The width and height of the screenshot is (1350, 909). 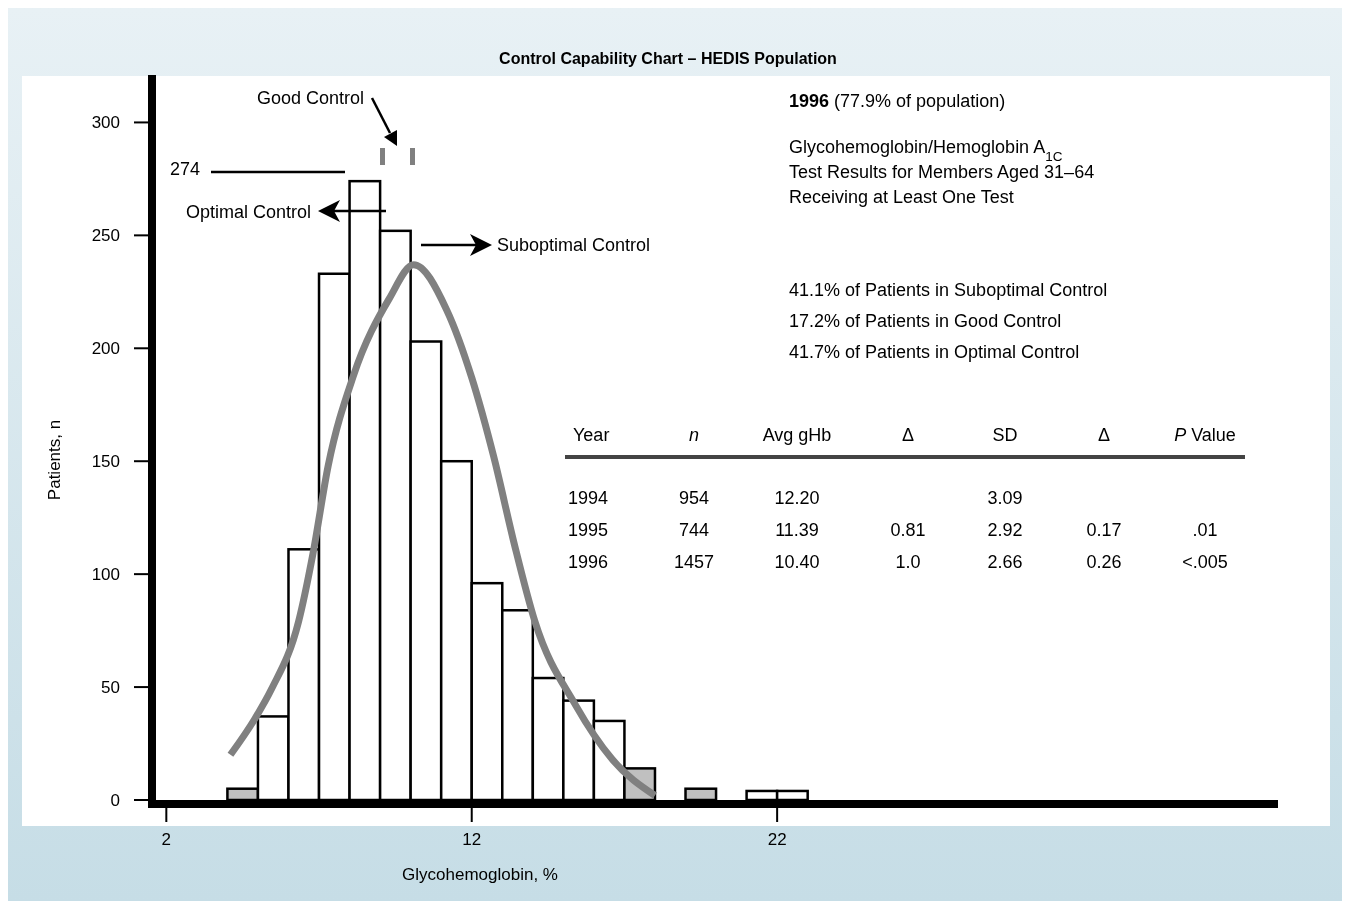 What do you see at coordinates (115, 800) in the screenshot?
I see `y-tick-label: 0` at bounding box center [115, 800].